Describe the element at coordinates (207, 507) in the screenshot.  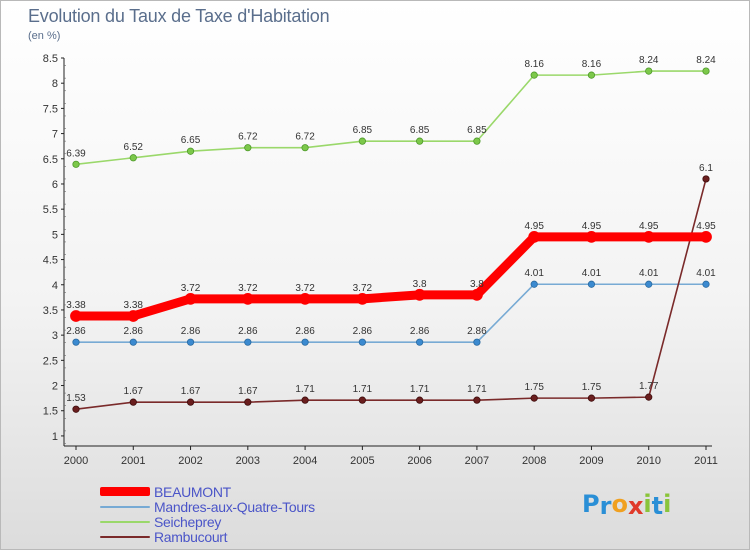
I see `legend-item-mandres: Mandres-aux-Quatre-Tours` at that location.